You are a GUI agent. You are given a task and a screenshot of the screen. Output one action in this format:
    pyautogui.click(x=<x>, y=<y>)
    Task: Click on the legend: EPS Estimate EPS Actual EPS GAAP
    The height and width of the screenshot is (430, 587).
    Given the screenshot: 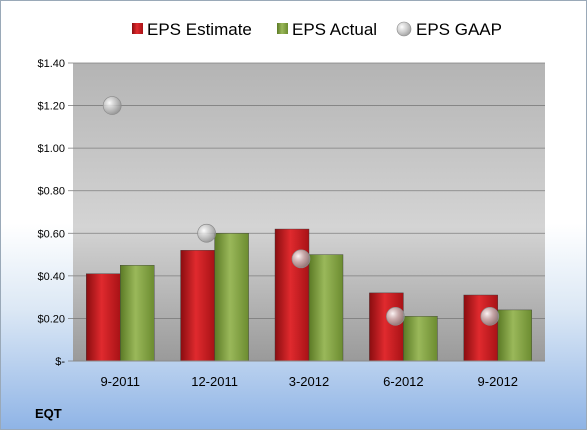 What is the action you would take?
    pyautogui.click(x=317, y=29)
    